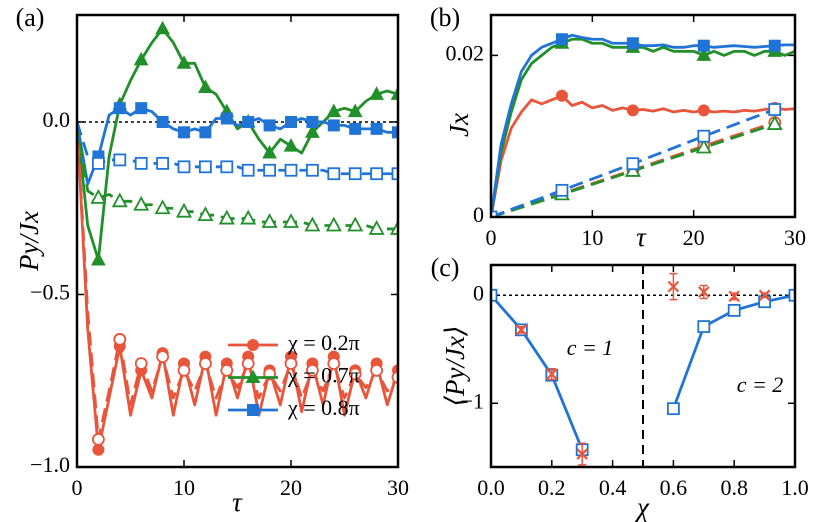  I want to click on x-tick-label: 0.2, so click(552, 487).